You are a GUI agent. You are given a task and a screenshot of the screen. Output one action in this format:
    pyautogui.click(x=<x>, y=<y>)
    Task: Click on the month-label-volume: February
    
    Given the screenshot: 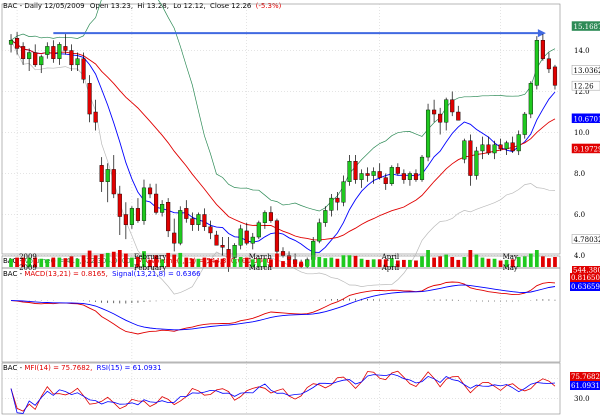 What is the action you would take?
    pyautogui.click(x=150, y=268)
    